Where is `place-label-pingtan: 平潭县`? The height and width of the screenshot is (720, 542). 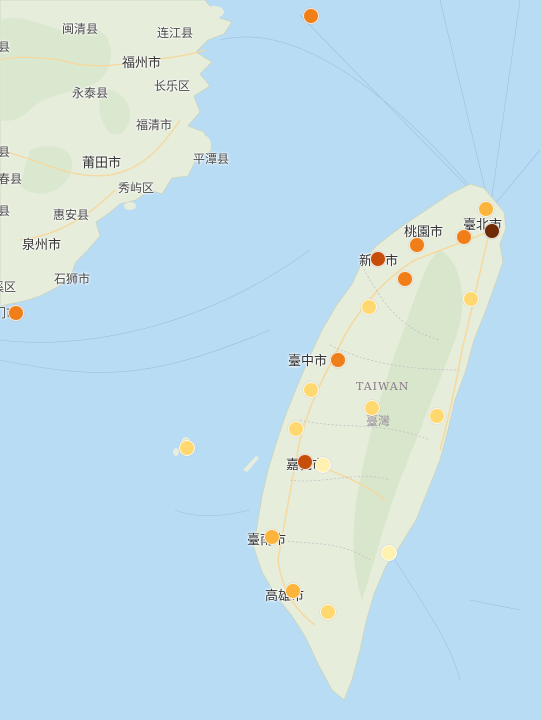 place-label-pingtan: 平潭县 is located at coordinates (211, 159).